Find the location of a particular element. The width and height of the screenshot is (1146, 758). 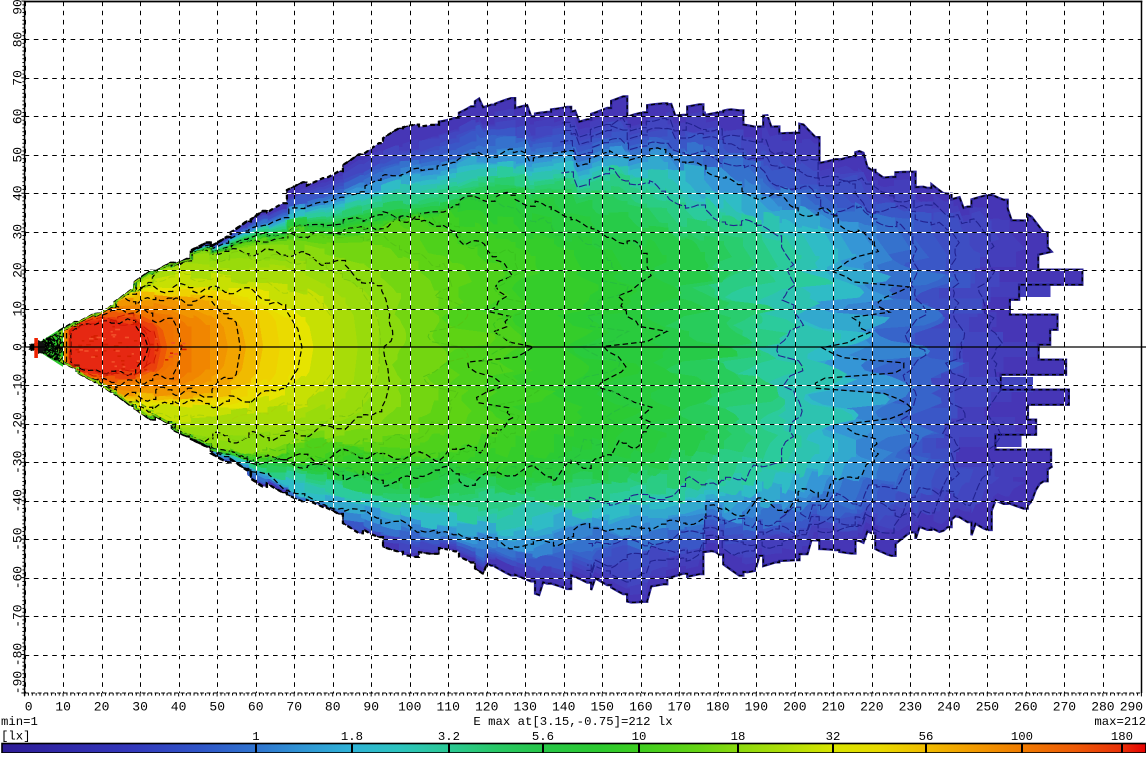

svg-text: 130 is located at coordinates (524, 707).